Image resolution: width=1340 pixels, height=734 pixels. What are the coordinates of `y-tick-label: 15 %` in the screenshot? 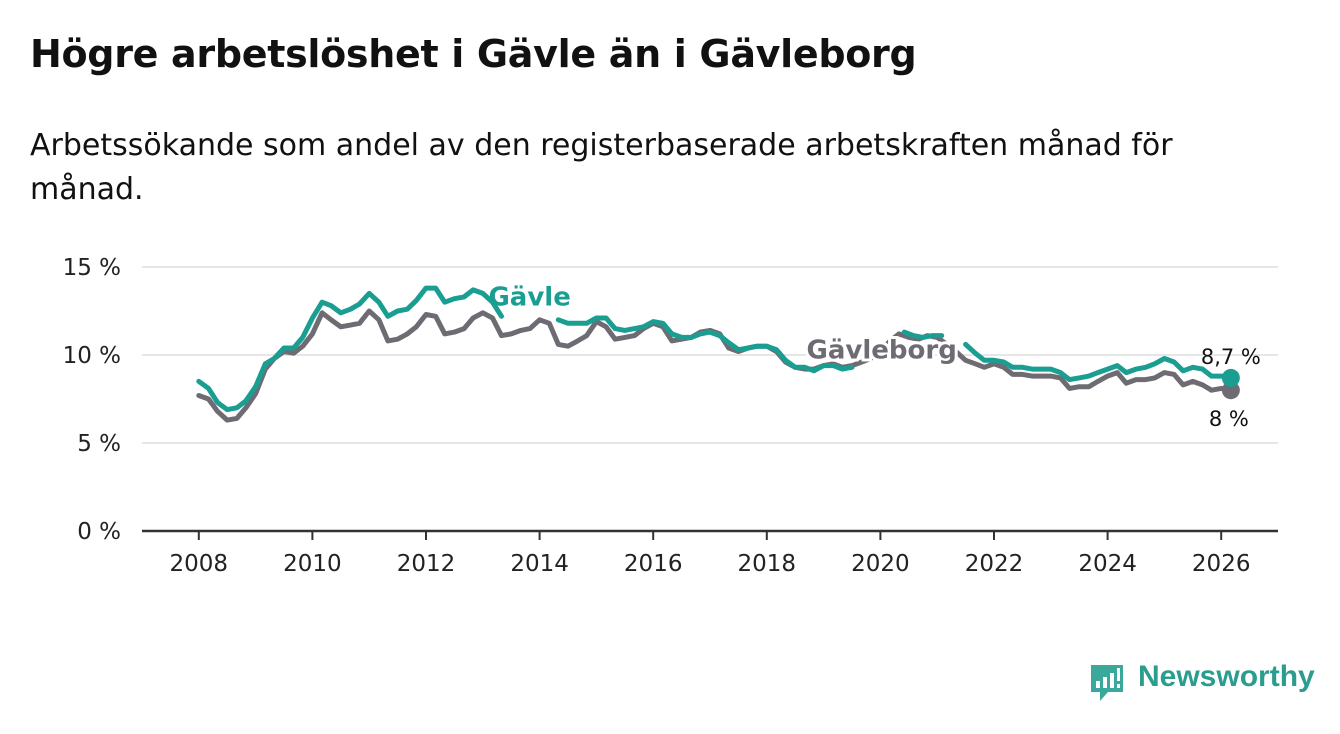 It's located at (92, 268).